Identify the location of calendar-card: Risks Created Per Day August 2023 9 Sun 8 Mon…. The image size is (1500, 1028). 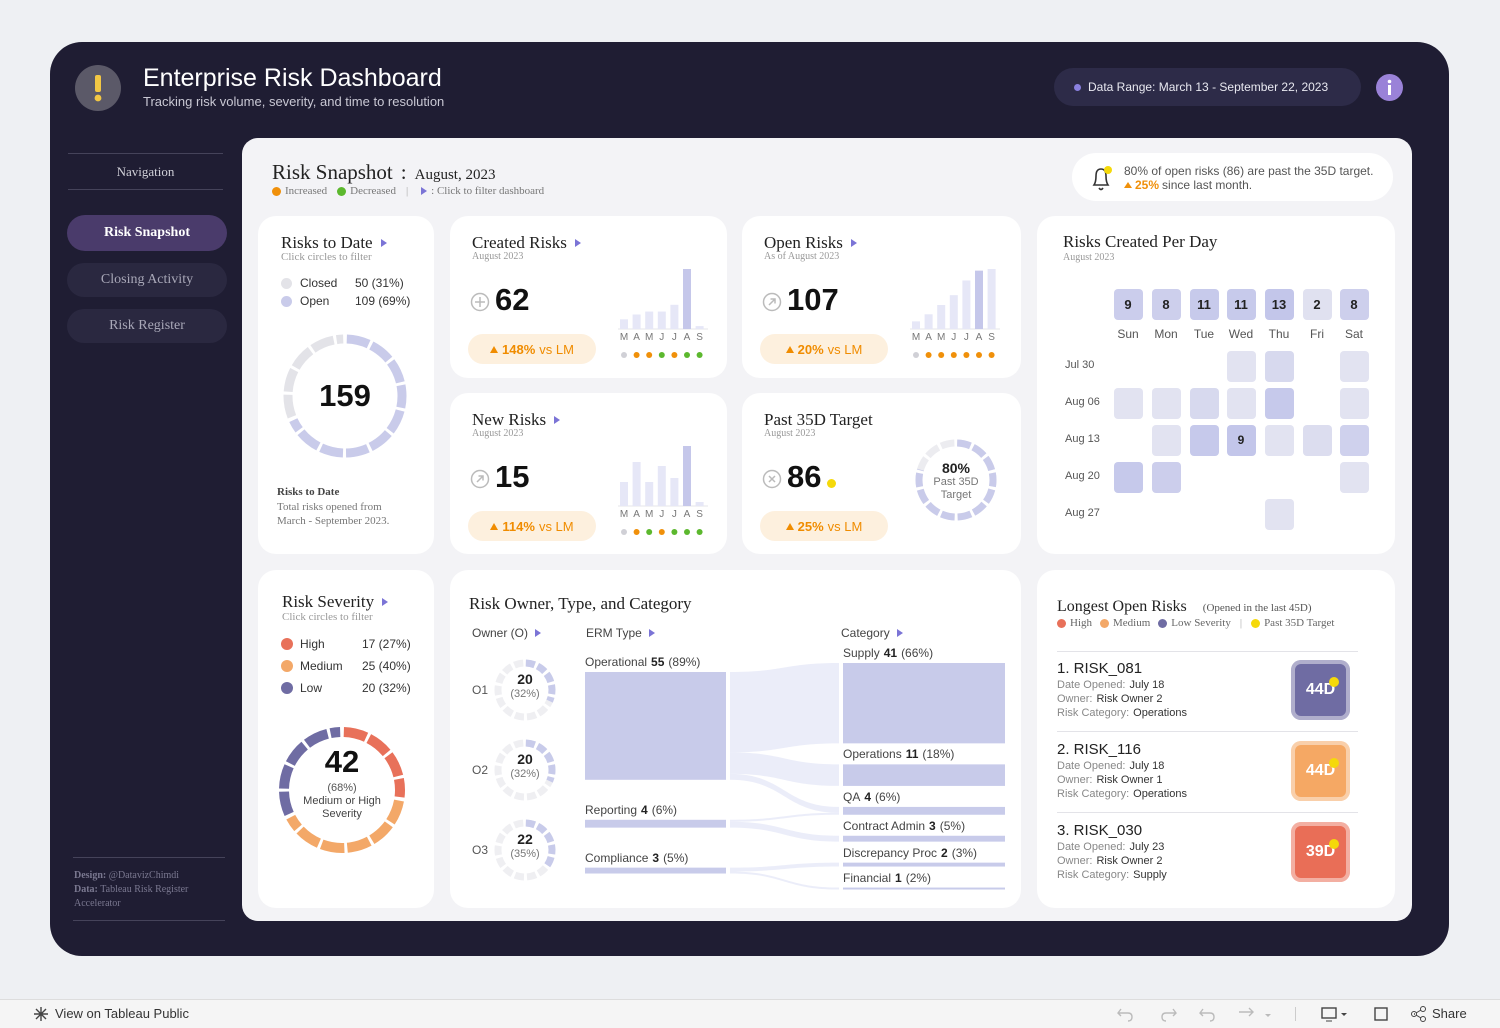
(1216, 385).